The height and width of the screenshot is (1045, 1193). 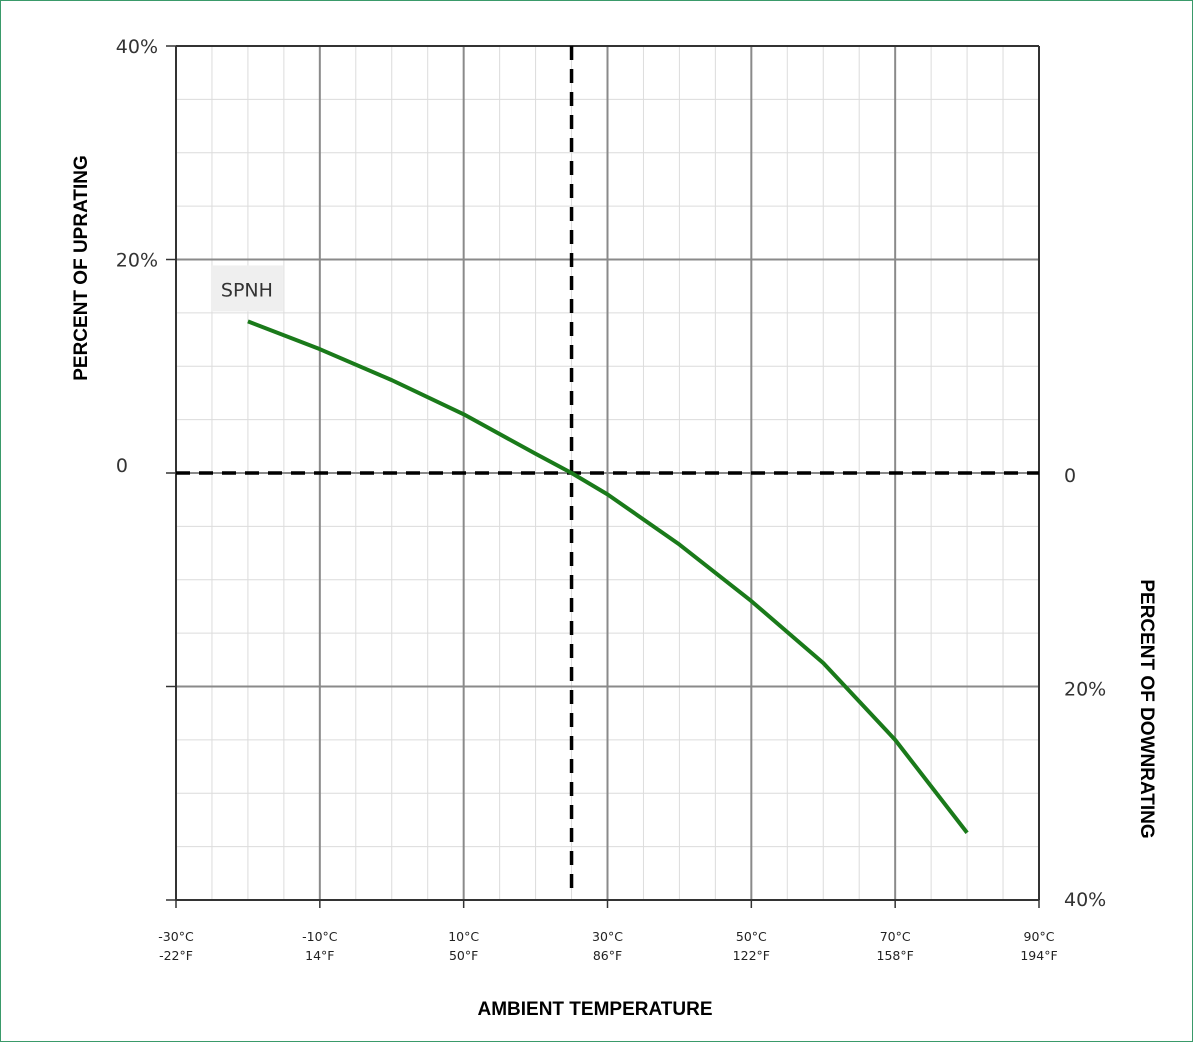 I want to click on x-tick-label-celsius: 90°C, so click(x=1039, y=936).